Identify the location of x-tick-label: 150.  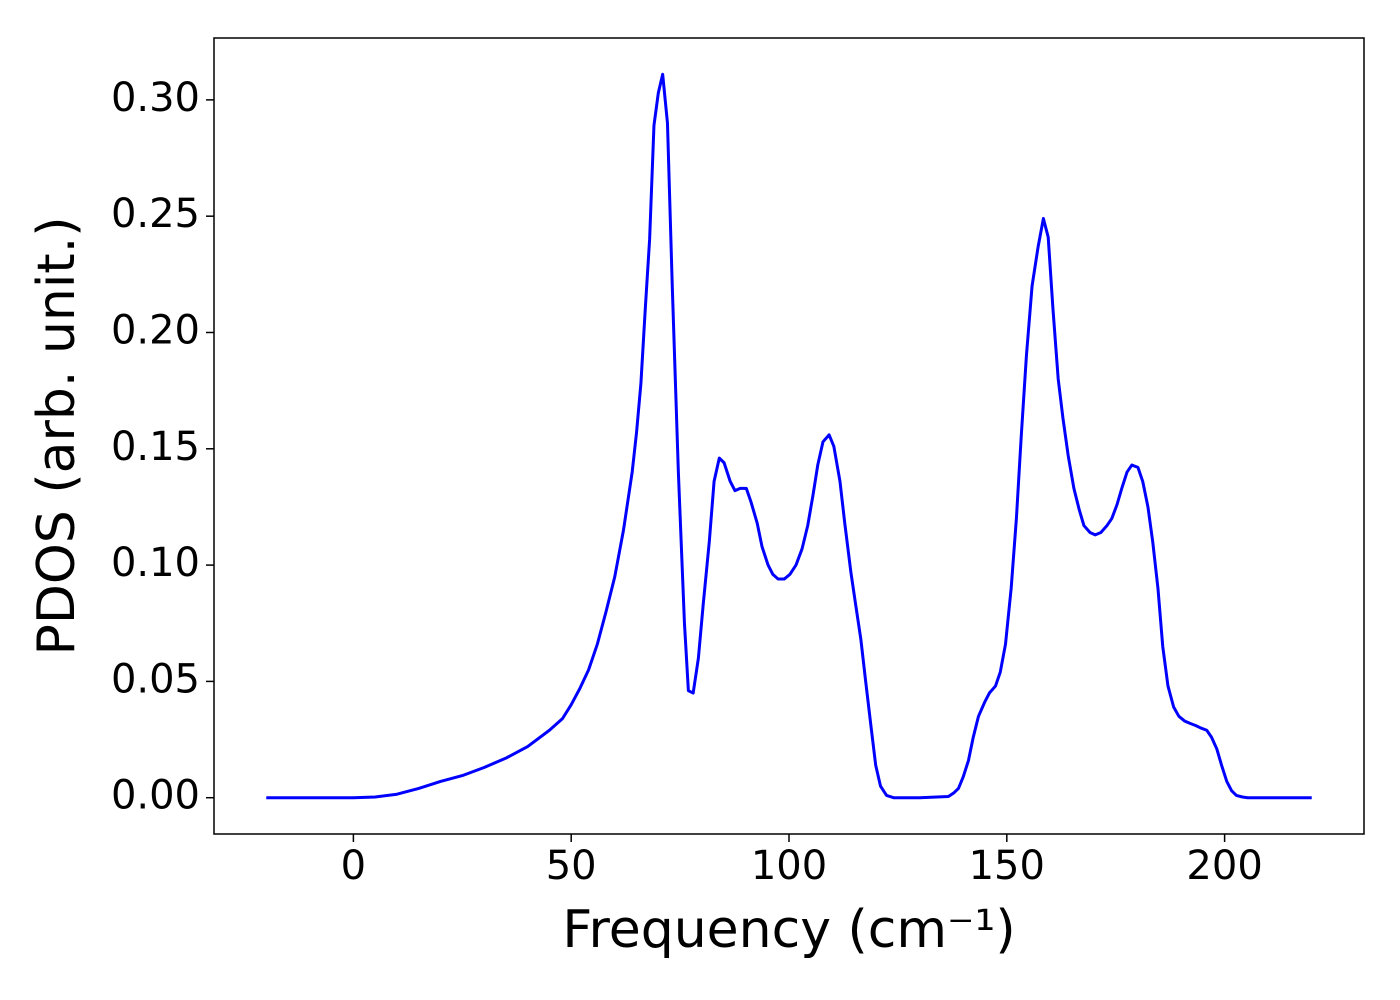
(1007, 866).